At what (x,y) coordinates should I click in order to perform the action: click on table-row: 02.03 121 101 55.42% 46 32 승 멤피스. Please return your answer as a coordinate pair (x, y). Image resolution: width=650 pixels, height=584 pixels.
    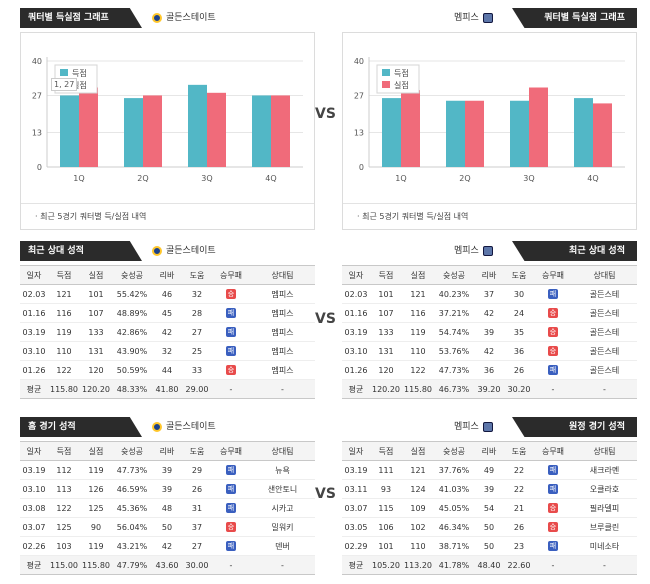
    Looking at the image, I should click on (167, 294).